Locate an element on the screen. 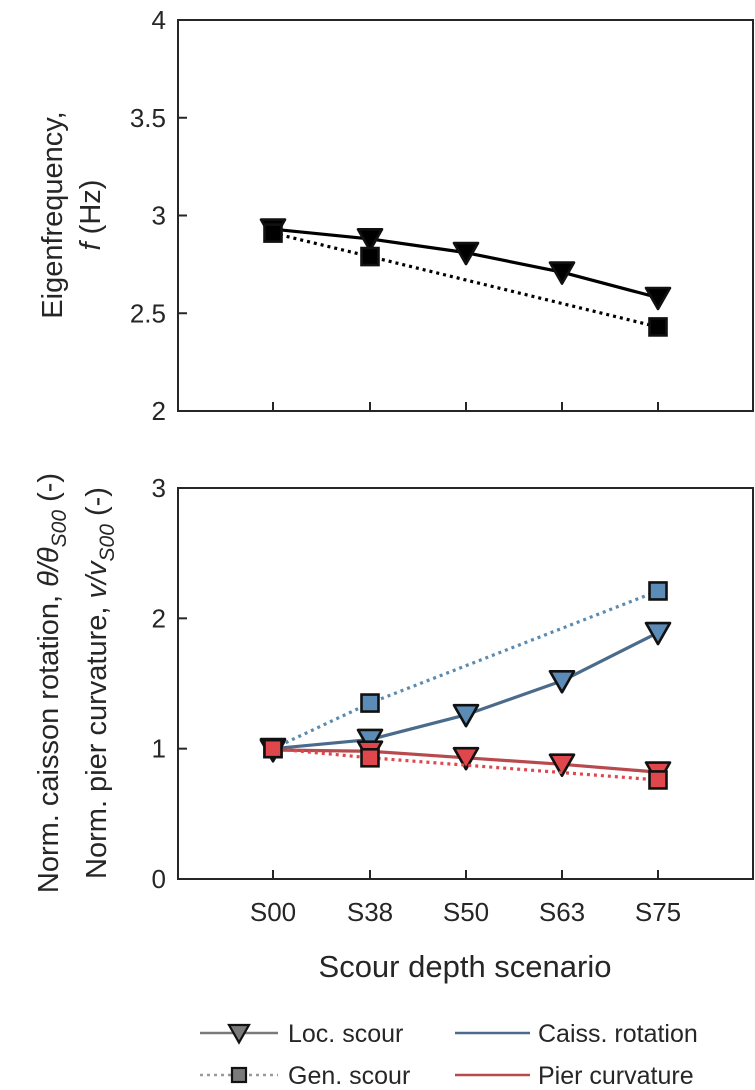 The image size is (755, 1090). normalized-response-y-tick-label: 3 is located at coordinates (159, 488).